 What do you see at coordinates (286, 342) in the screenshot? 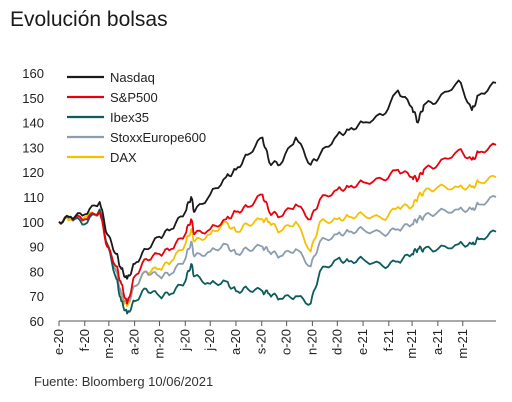
I see `x-tick-label: o-20` at bounding box center [286, 342].